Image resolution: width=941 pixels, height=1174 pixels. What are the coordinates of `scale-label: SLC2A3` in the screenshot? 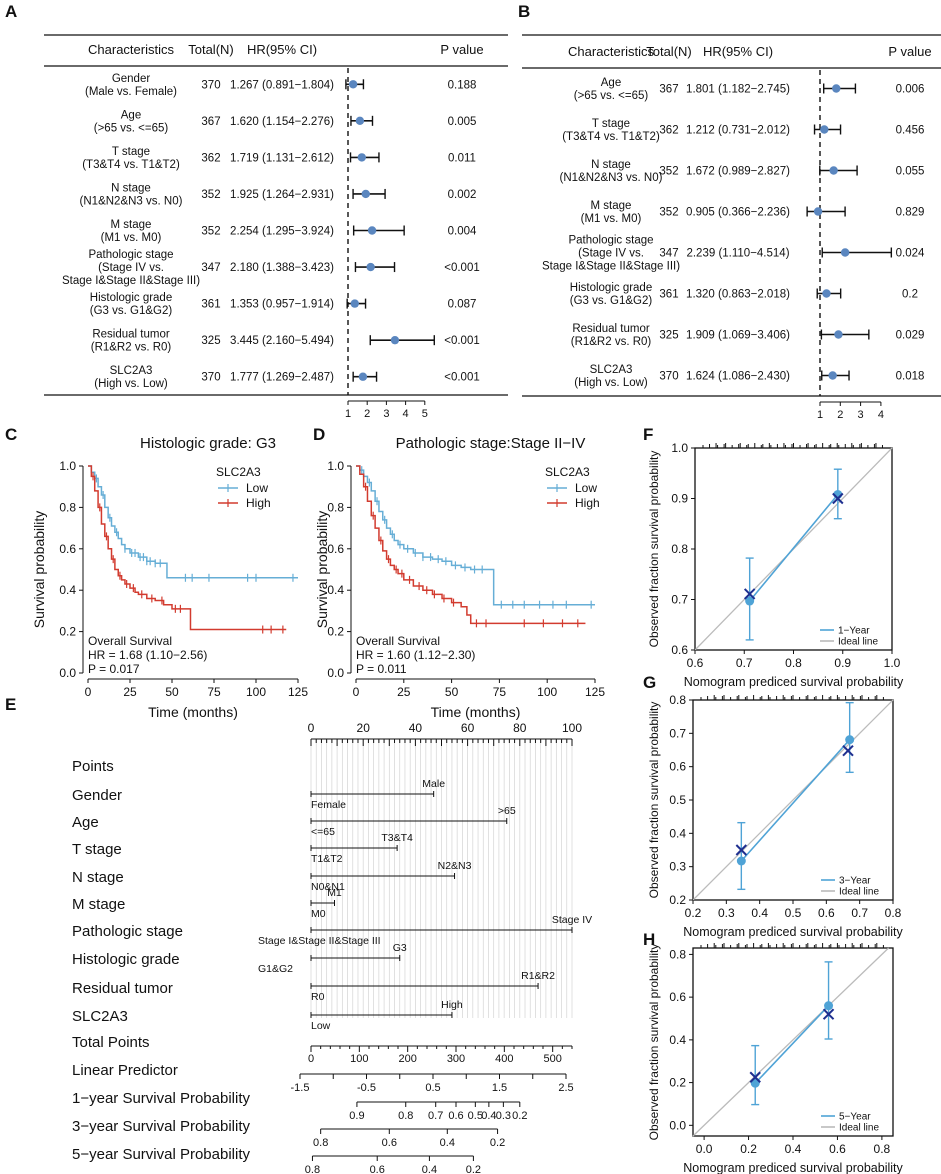 It's located at (100, 1016).